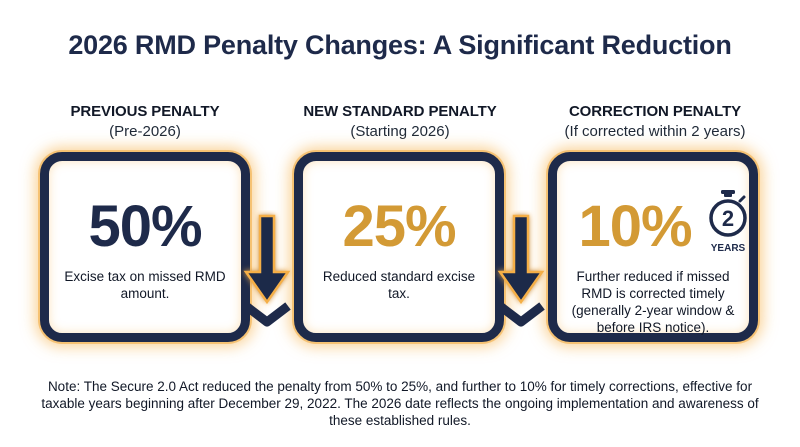 The width and height of the screenshot is (800, 447). What do you see at coordinates (399, 226) in the screenshot?
I see `standard-penalty-percent: 25%` at bounding box center [399, 226].